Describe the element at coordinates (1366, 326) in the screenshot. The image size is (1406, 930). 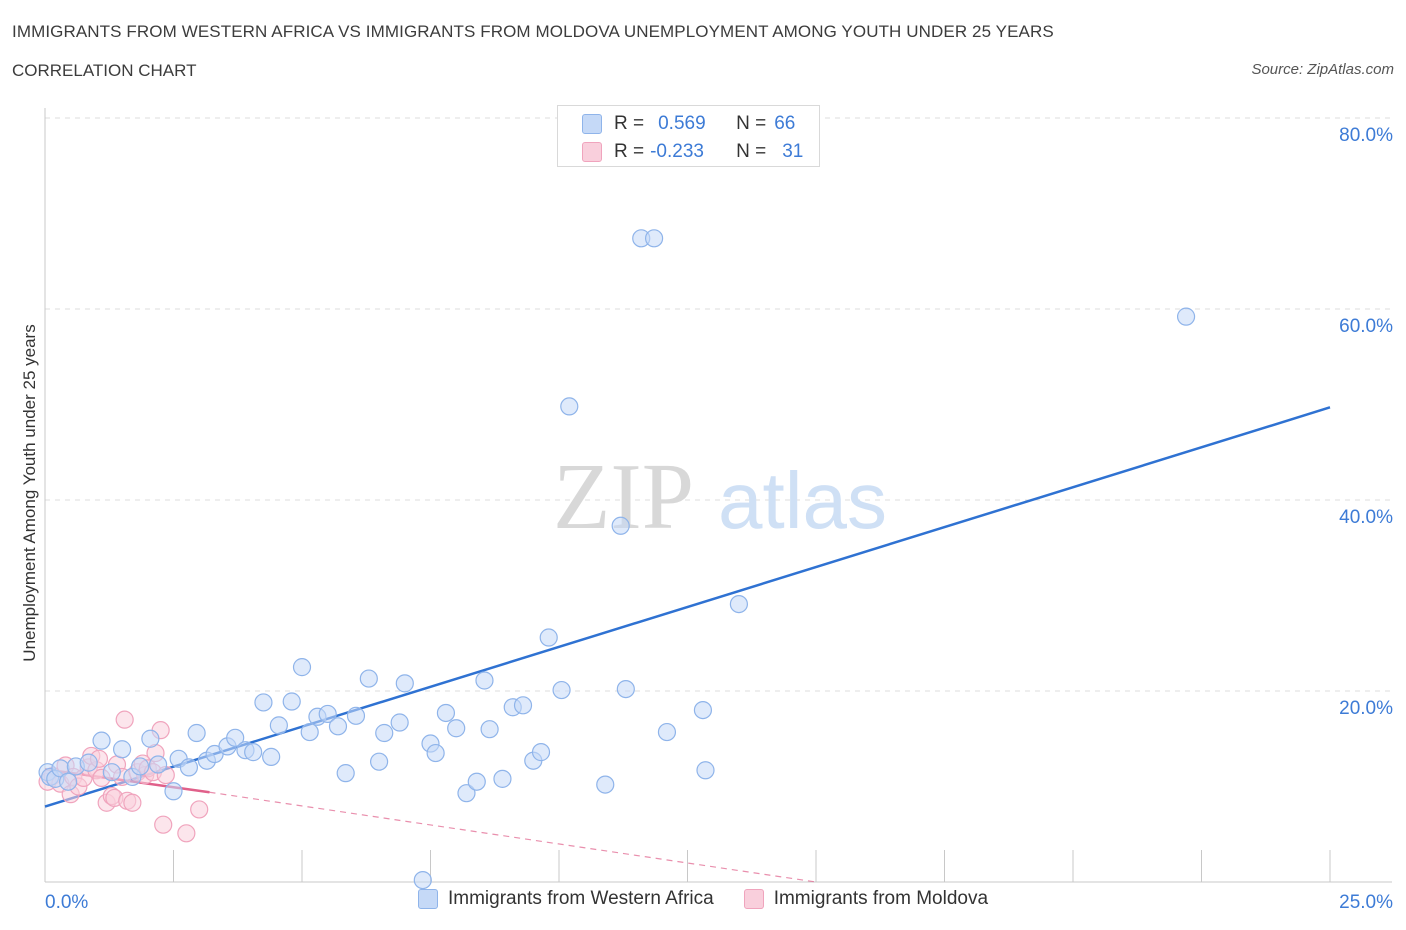
I see `y-tick-label: 60.0%` at that location.